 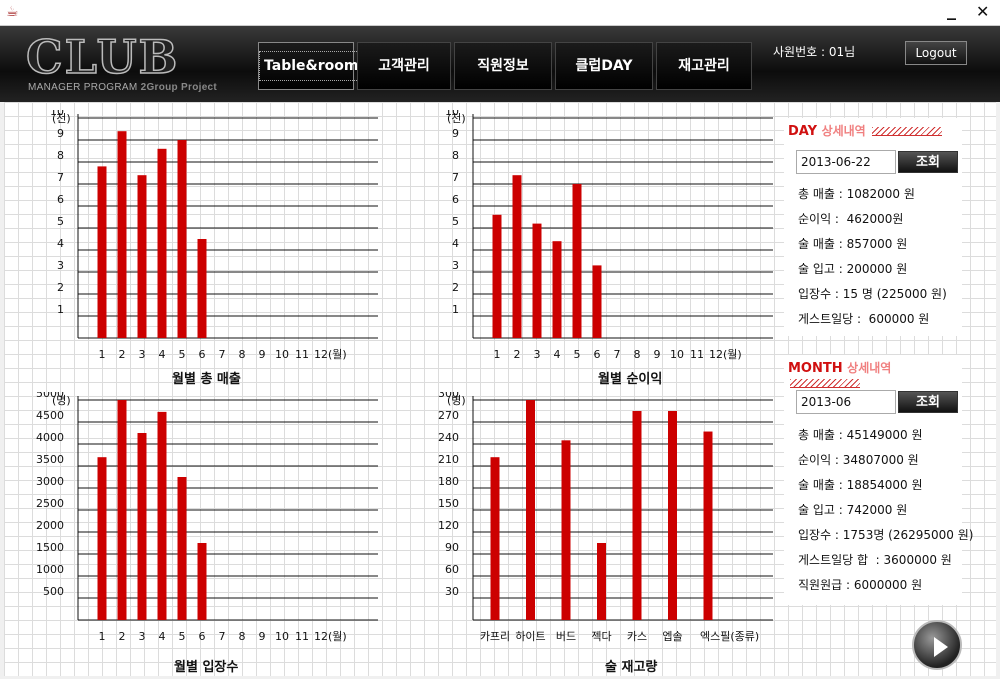 I want to click on x-tick-label: 4, so click(x=162, y=354).